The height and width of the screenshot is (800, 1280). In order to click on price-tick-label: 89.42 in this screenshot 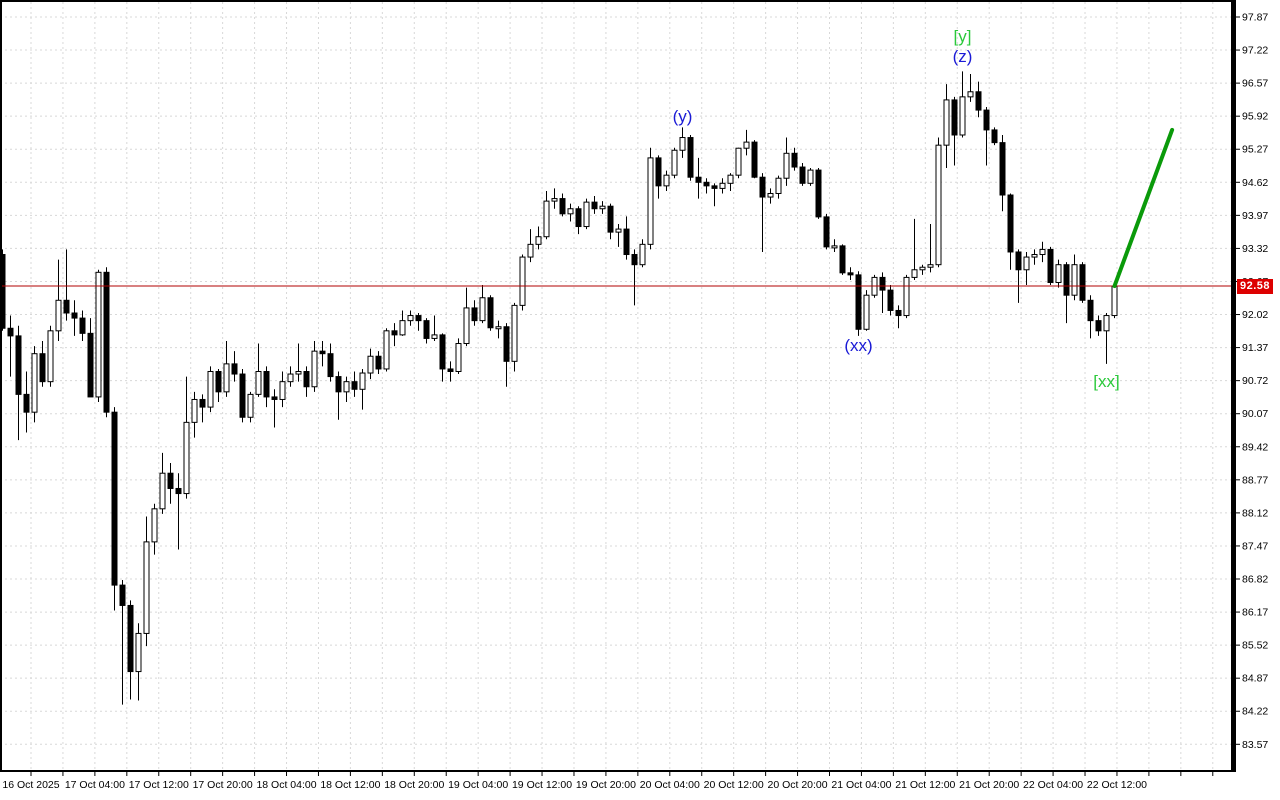, I will do `click(1255, 447)`.